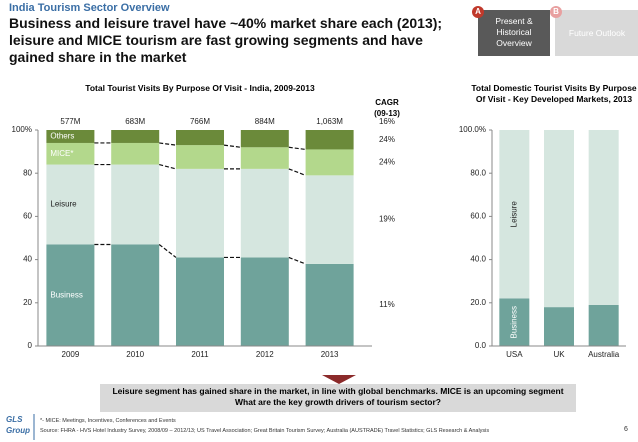  Describe the element at coordinates (329, 121) in the screenshot. I see `total-label: 1,063M` at that location.